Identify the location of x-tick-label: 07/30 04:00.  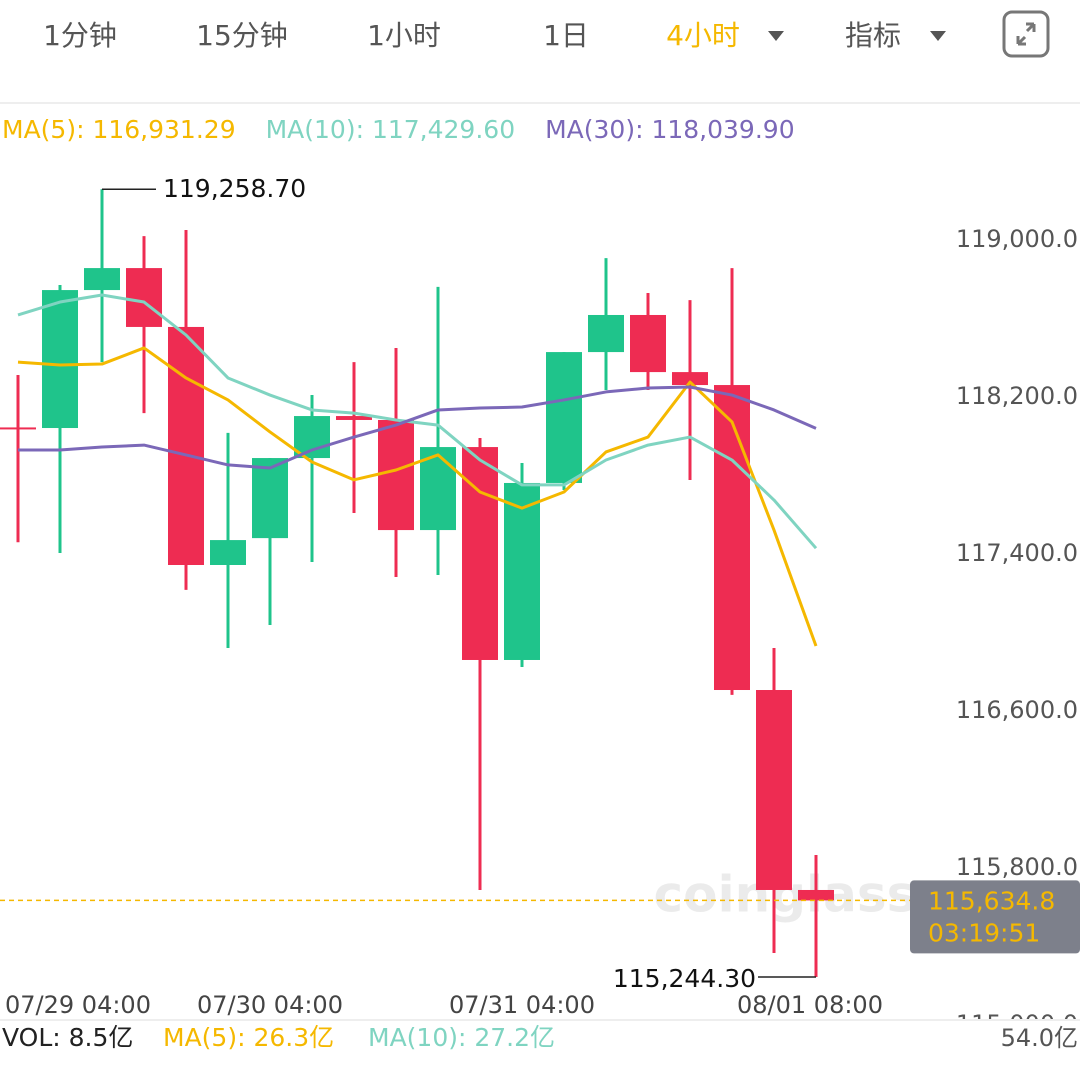
(270, 1005).